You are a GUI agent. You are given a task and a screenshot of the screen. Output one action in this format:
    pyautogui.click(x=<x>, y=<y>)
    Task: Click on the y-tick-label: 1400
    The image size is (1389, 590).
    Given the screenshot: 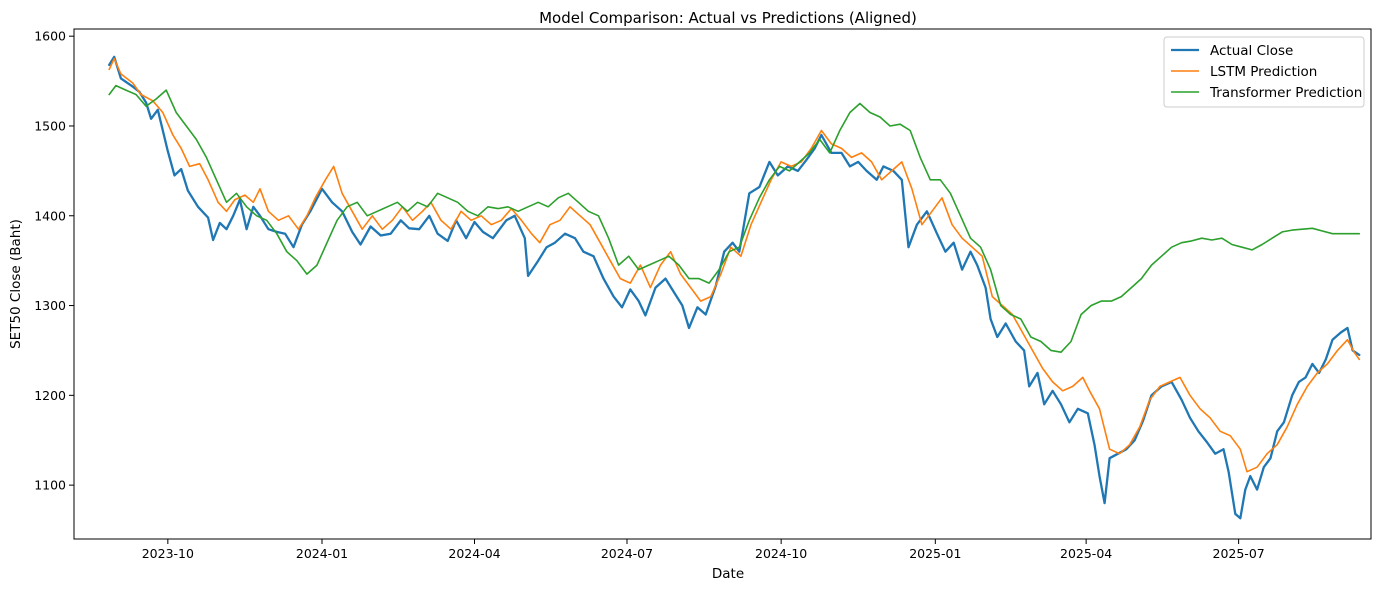 What is the action you would take?
    pyautogui.click(x=50, y=215)
    